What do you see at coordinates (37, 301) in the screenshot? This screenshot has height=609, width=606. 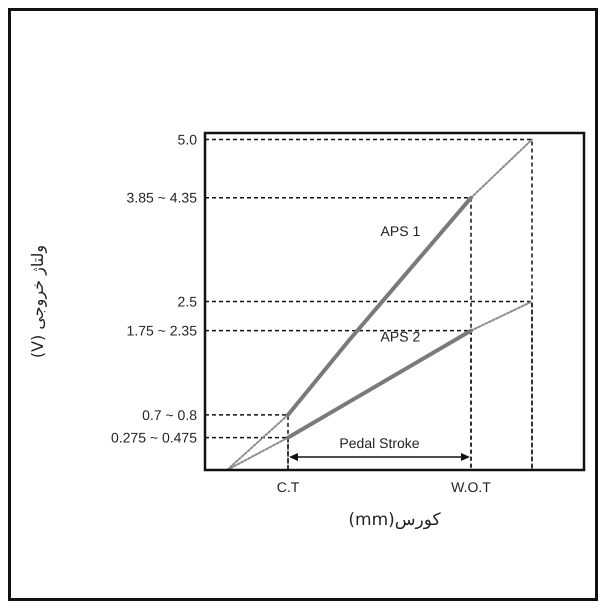 I see `y-axis-title: ولتاژ خروجی (V)` at bounding box center [37, 301].